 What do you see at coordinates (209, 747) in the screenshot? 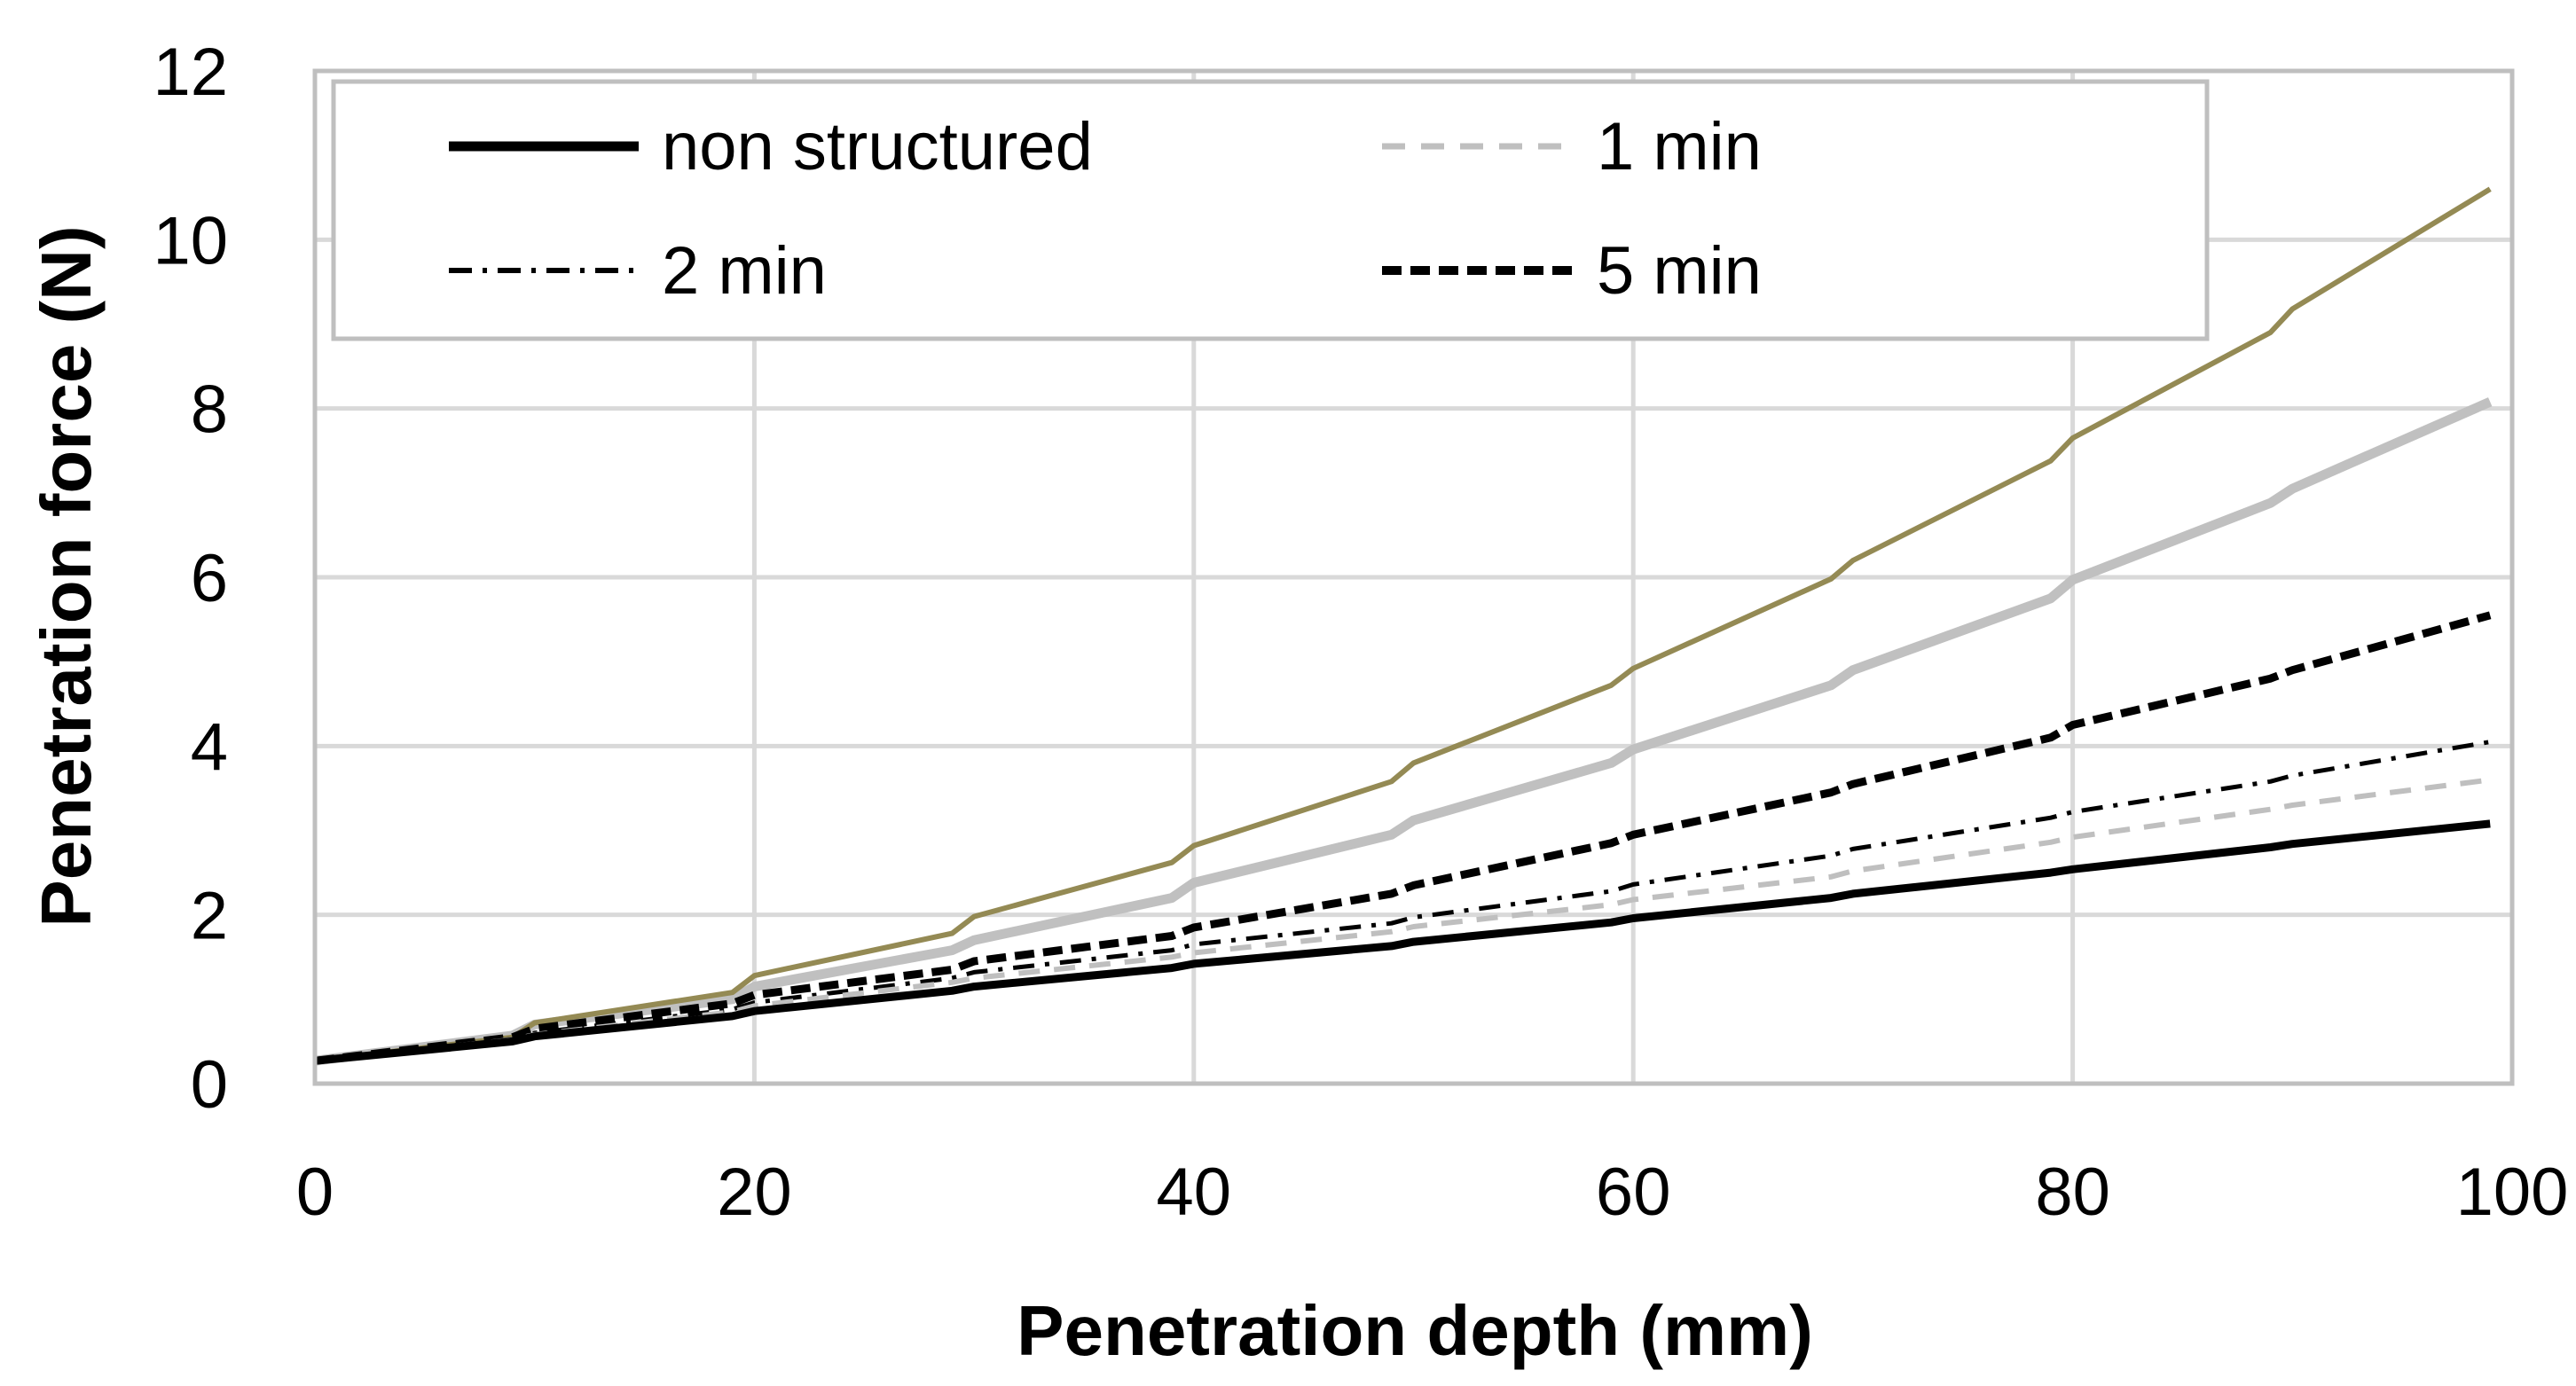
I see `y-tick-label: 4` at bounding box center [209, 747].